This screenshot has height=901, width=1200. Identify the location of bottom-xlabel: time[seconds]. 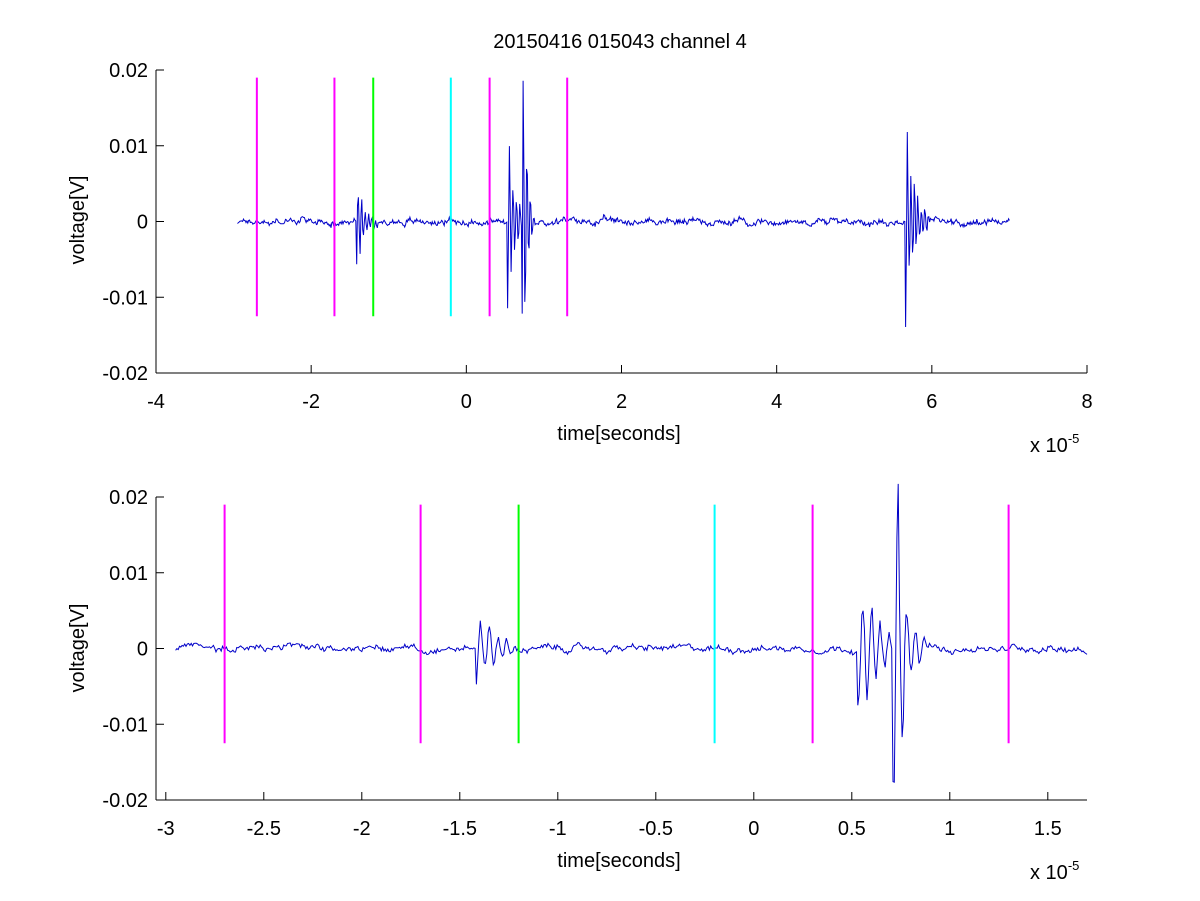
(618, 861).